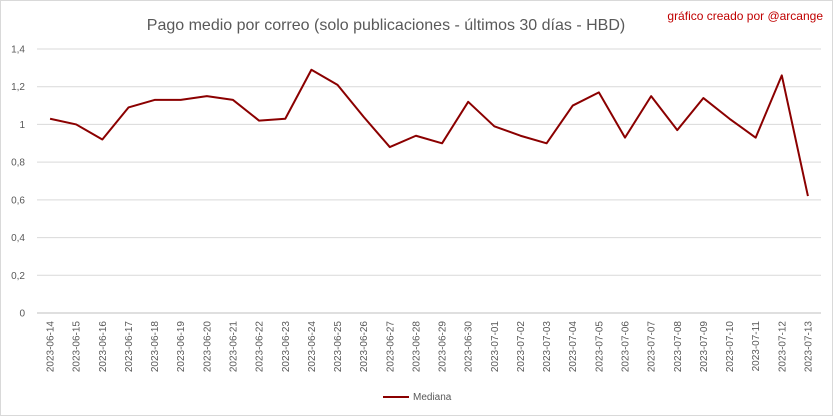 The image size is (833, 417). Describe the element at coordinates (432, 397) in the screenshot. I see `legend-label-mediana: Mediana` at that location.